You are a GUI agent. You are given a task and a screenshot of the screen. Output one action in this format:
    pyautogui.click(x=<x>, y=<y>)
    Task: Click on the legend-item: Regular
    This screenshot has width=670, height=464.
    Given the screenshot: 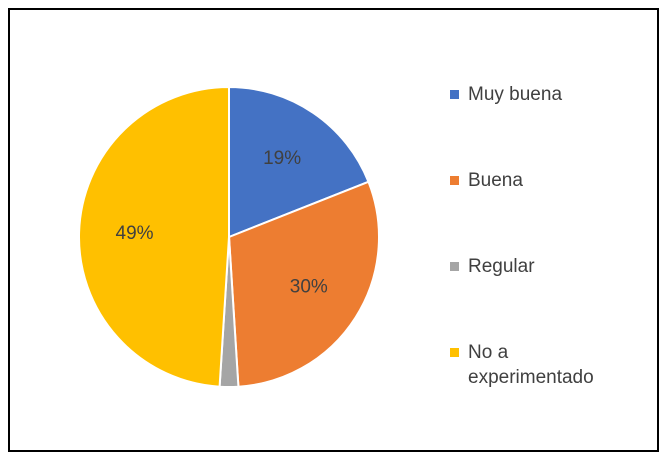 What is the action you would take?
    pyautogui.click(x=531, y=266)
    